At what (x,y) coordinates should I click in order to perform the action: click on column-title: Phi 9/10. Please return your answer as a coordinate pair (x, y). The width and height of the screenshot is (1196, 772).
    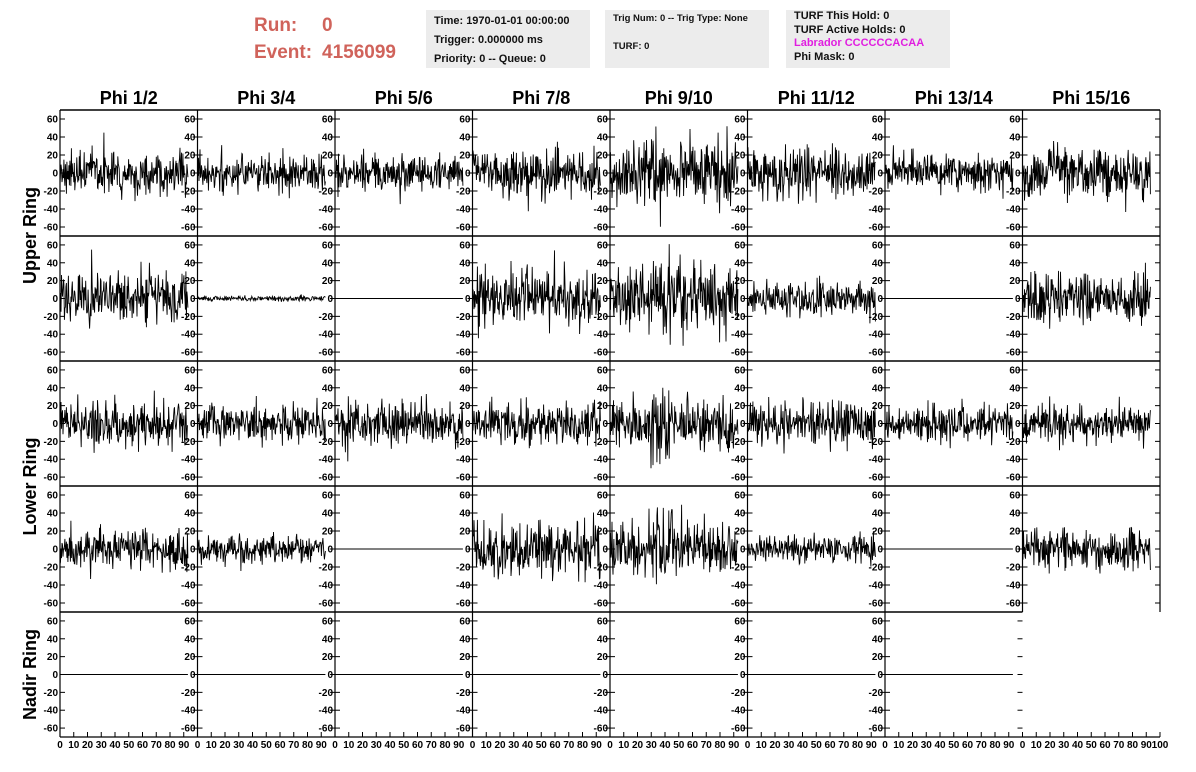
    Looking at the image, I should click on (679, 98).